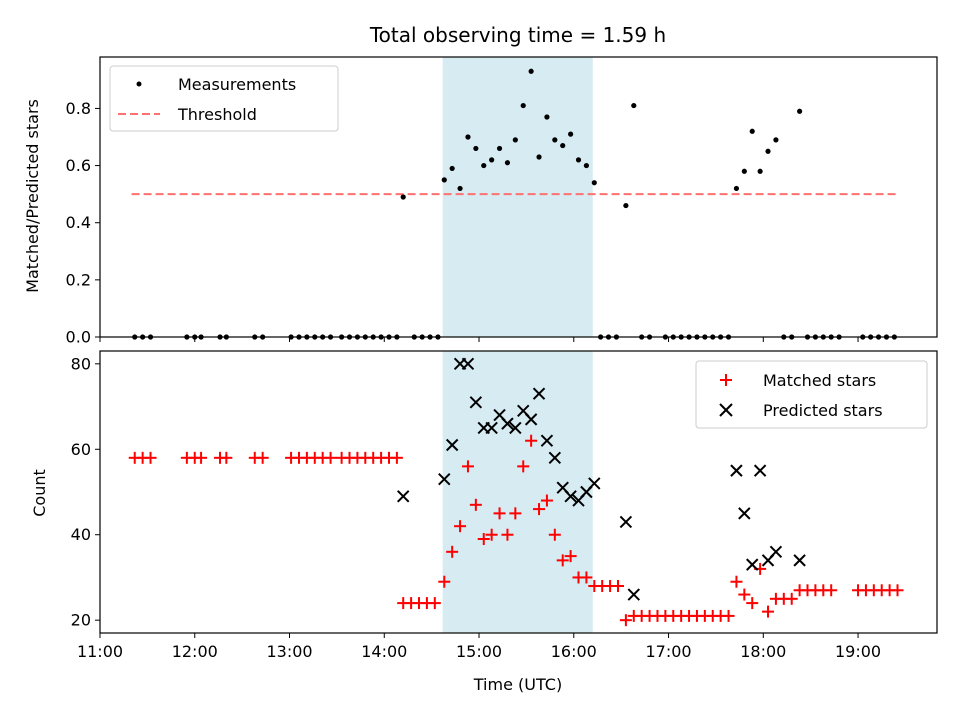  What do you see at coordinates (100, 651) in the screenshot?
I see `x-tick-label: 11:00` at bounding box center [100, 651].